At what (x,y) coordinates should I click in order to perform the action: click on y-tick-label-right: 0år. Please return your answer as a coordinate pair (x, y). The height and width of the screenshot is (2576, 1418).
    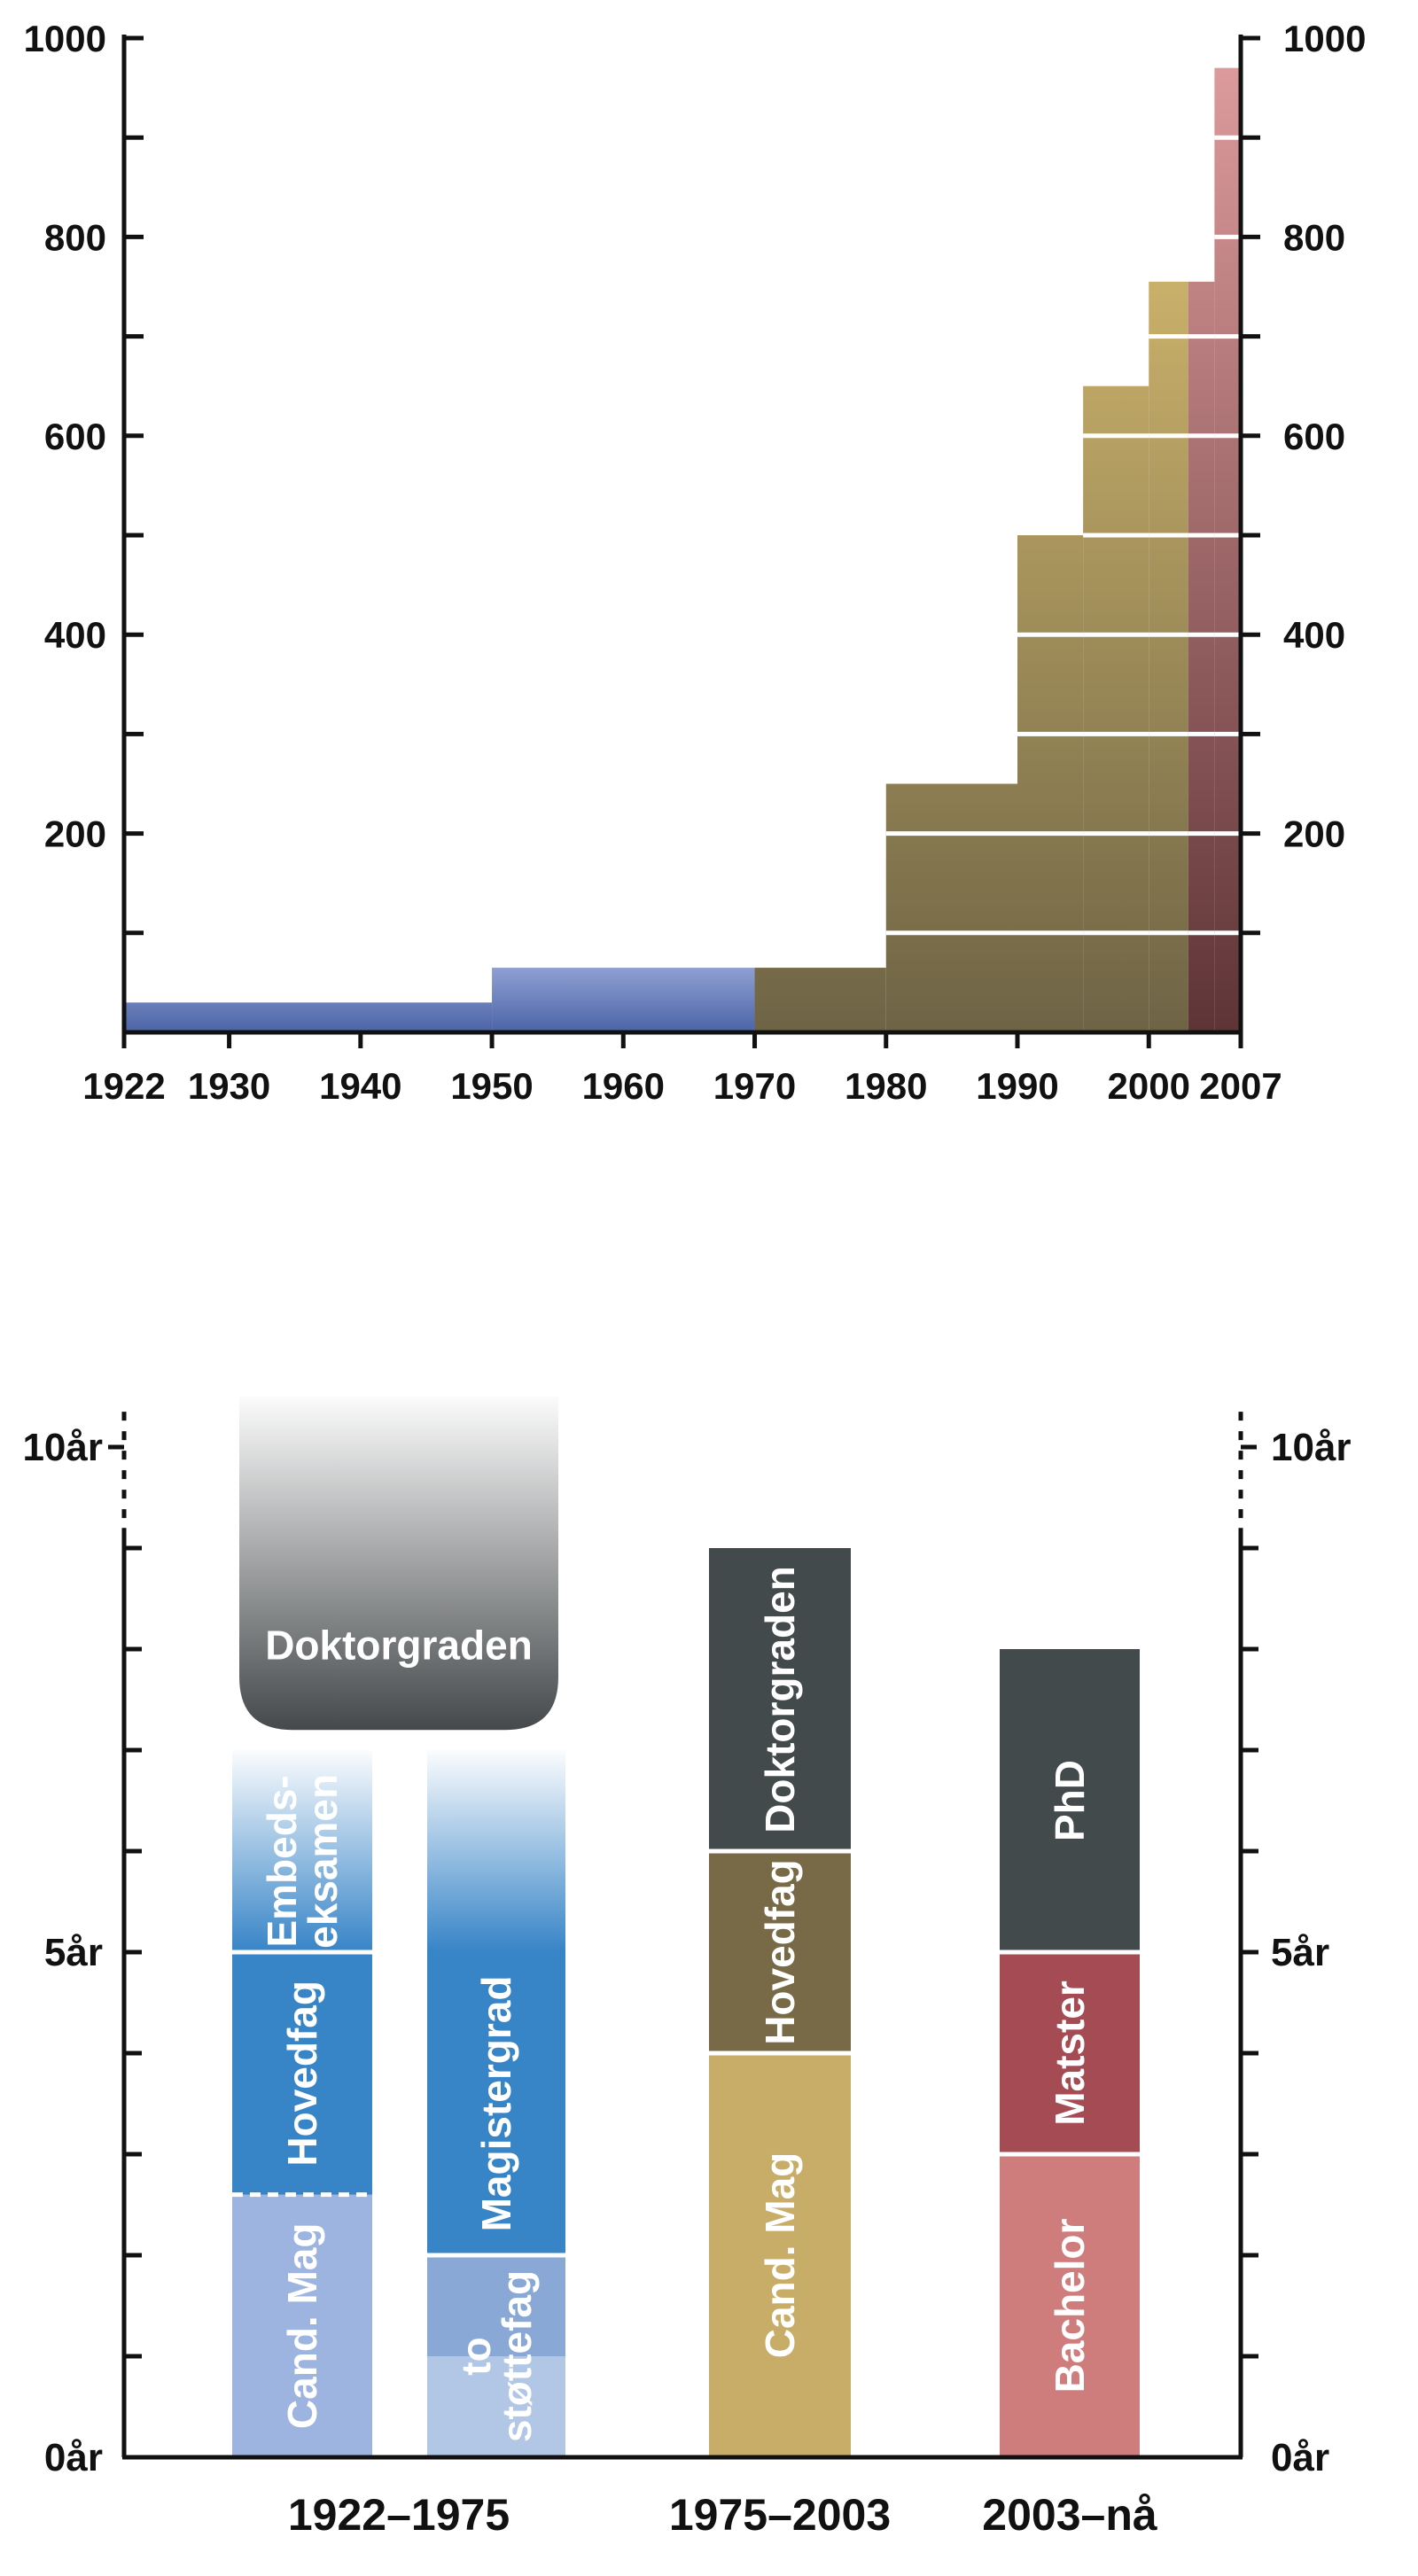
    Looking at the image, I should click on (1300, 2457).